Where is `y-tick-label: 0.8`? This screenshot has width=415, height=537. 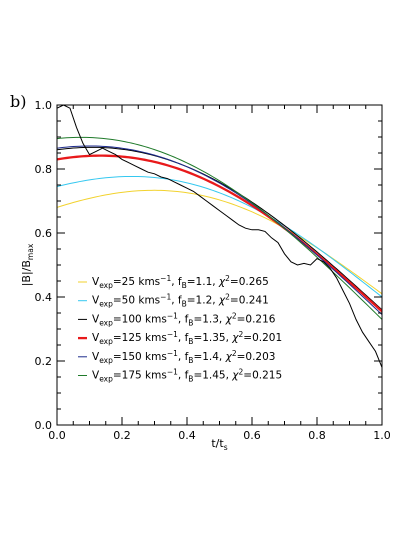 y-tick-label: 0.8 is located at coordinates (44, 169).